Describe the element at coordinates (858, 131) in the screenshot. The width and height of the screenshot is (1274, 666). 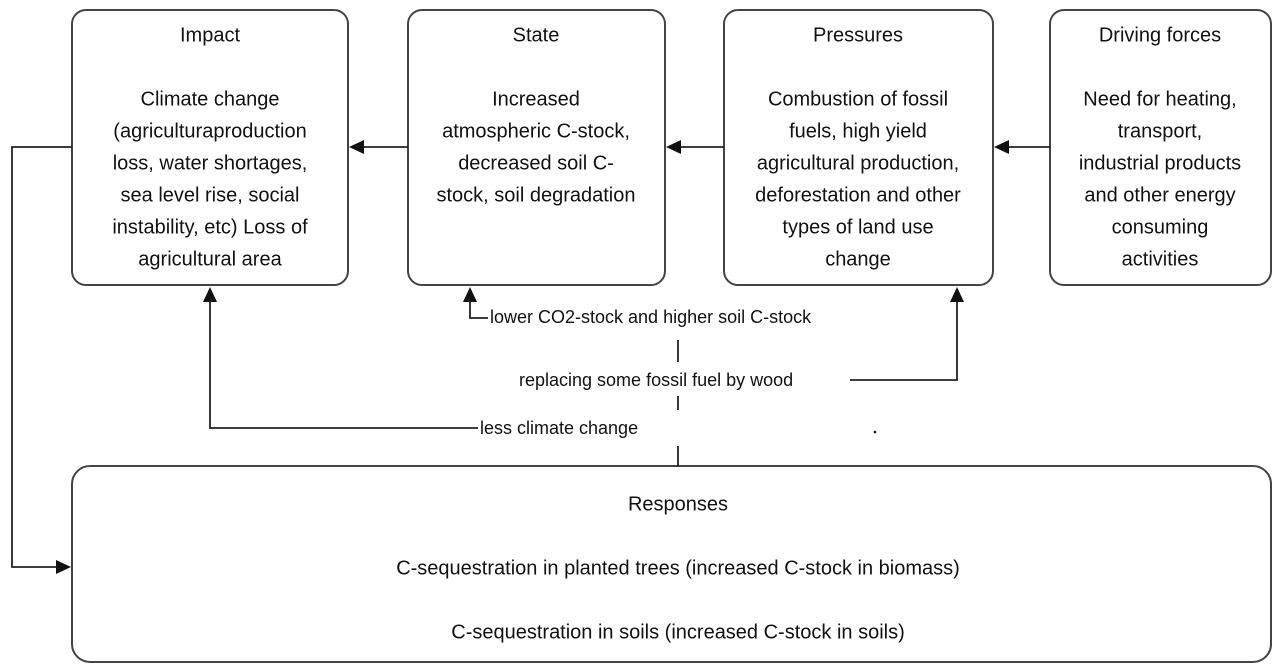
I see `node-text: fuels, high yield` at that location.